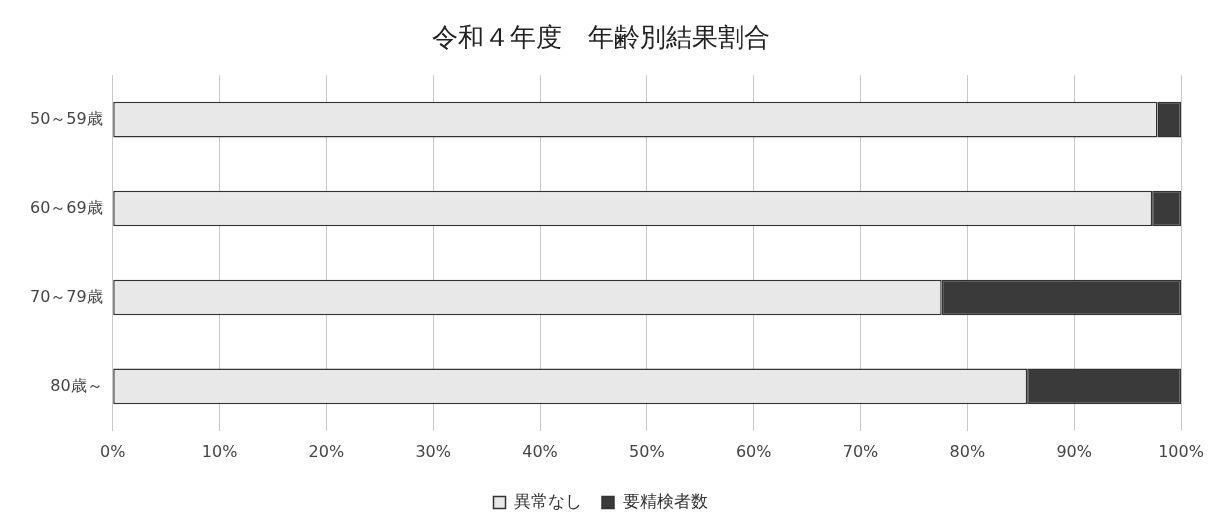  Describe the element at coordinates (753, 451) in the screenshot. I see `x-tick-label: 60%` at that location.